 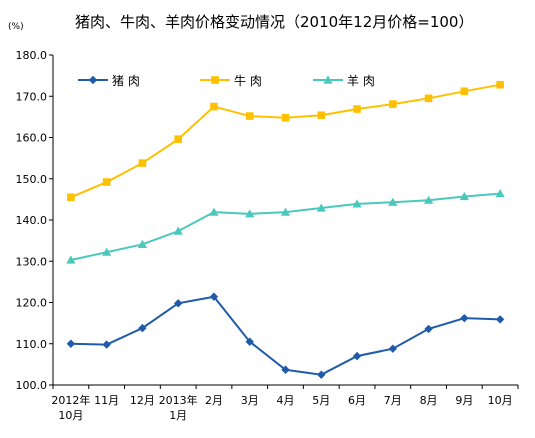 I want to click on y-tick-label: 100.0, so click(x=32, y=385).